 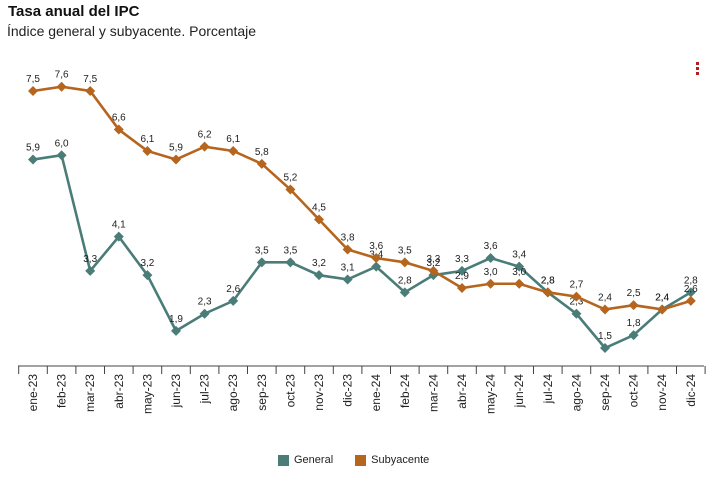 What do you see at coordinates (233, 289) in the screenshot?
I see `data-label-general: 2,6` at bounding box center [233, 289].